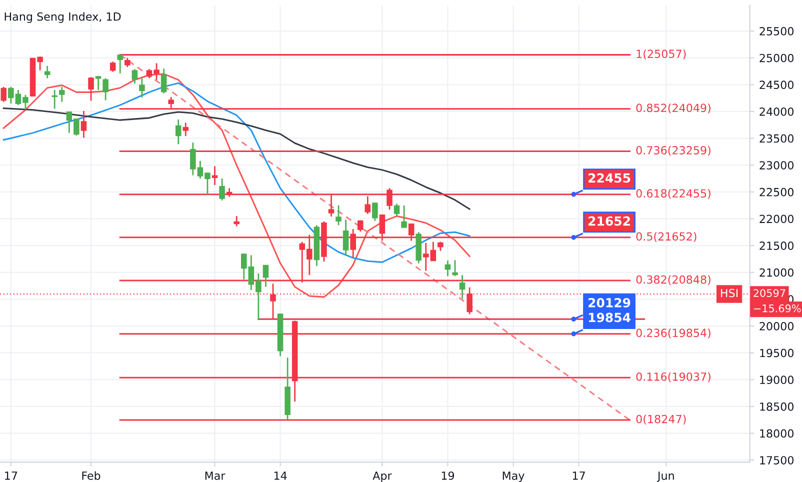 This screenshot has width=802, height=482. I want to click on x-tick-label: May, so click(513, 477).